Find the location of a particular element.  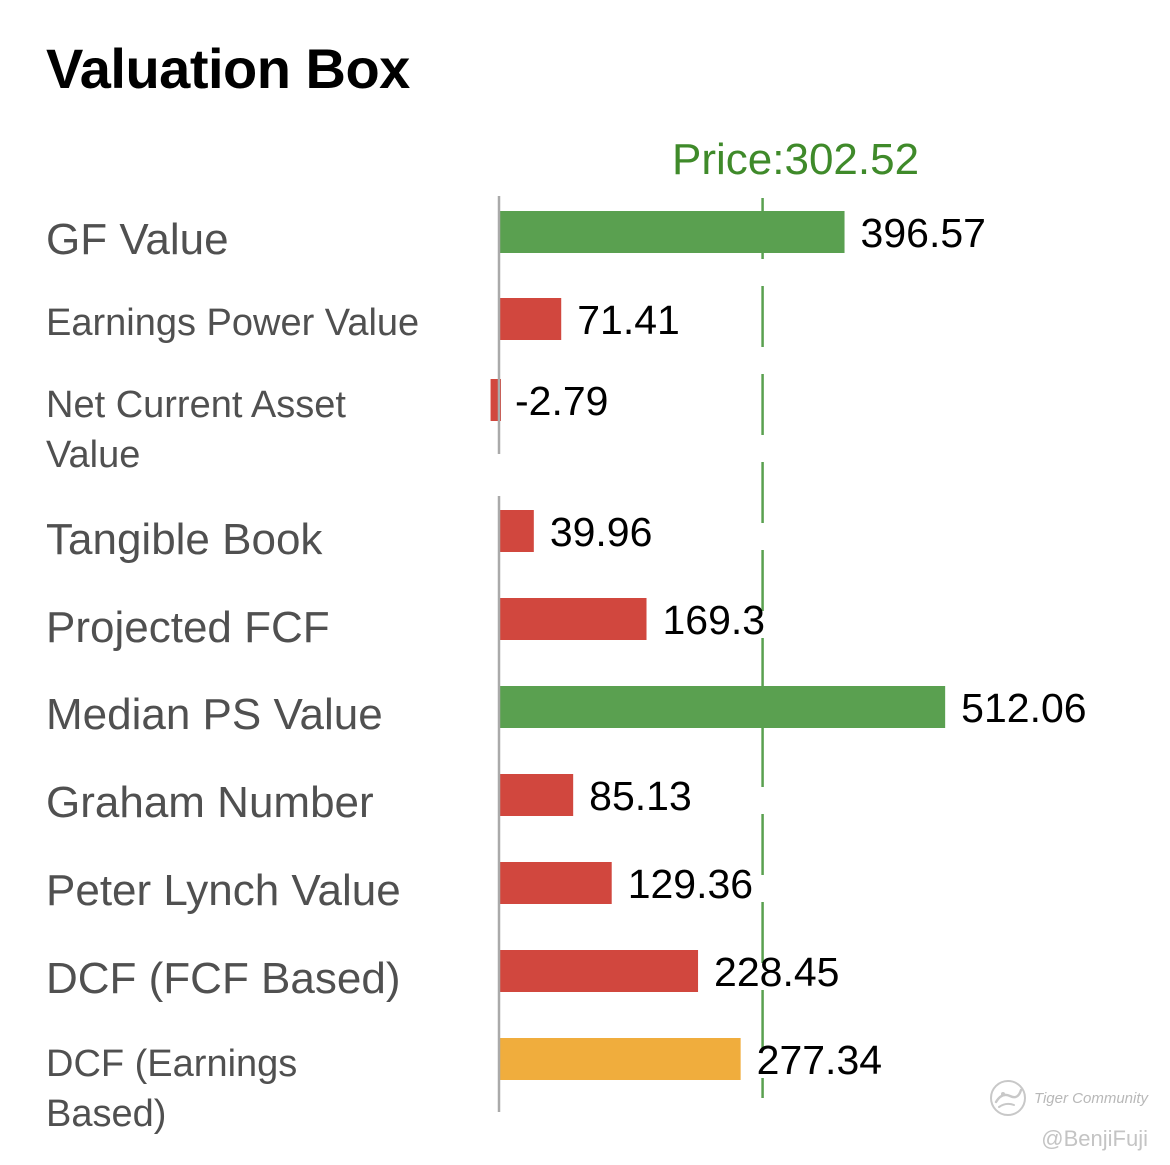

value-label: 129.36 is located at coordinates (690, 884).